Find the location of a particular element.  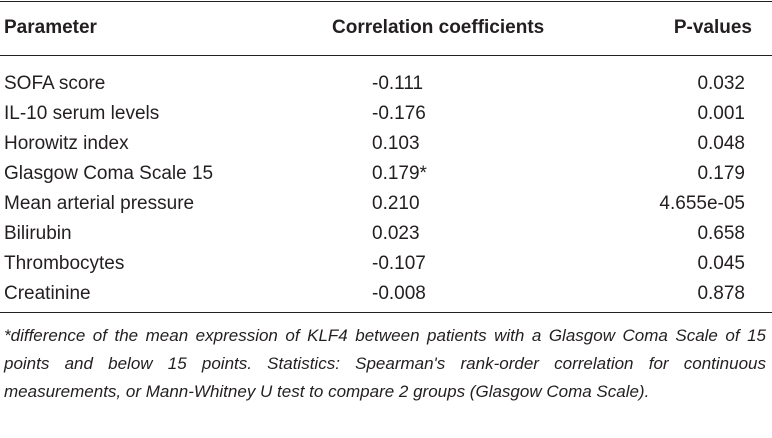

cell-parameter: Glasgow Coma Scale 15 is located at coordinates (109, 173).